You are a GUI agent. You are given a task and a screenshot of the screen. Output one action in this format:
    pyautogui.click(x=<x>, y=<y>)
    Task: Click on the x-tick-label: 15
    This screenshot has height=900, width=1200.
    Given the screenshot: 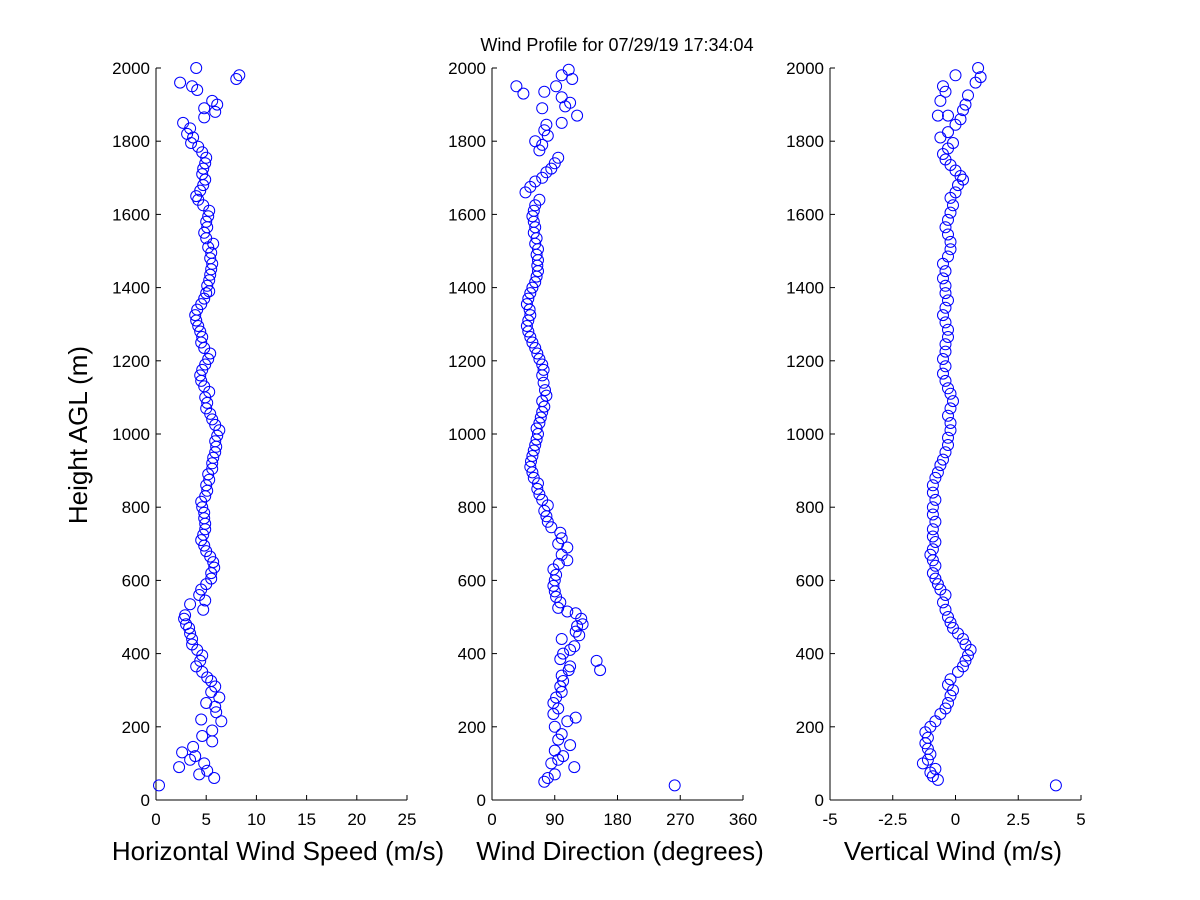 What is the action you would take?
    pyautogui.click(x=306, y=819)
    